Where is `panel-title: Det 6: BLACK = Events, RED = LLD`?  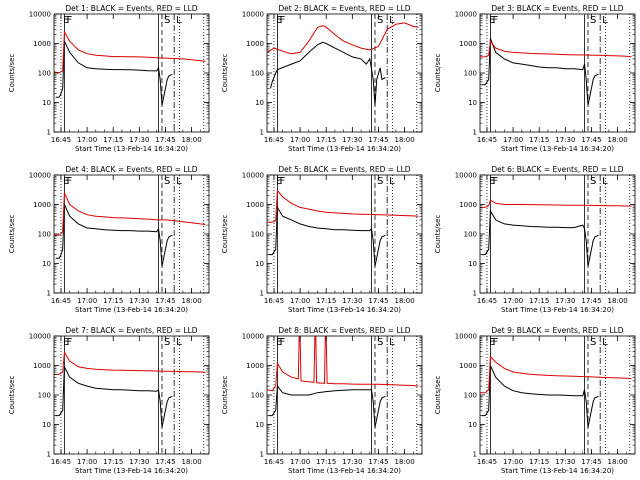
panel-title: Det 6: BLACK = Events, RED = LLD is located at coordinates (557, 169).